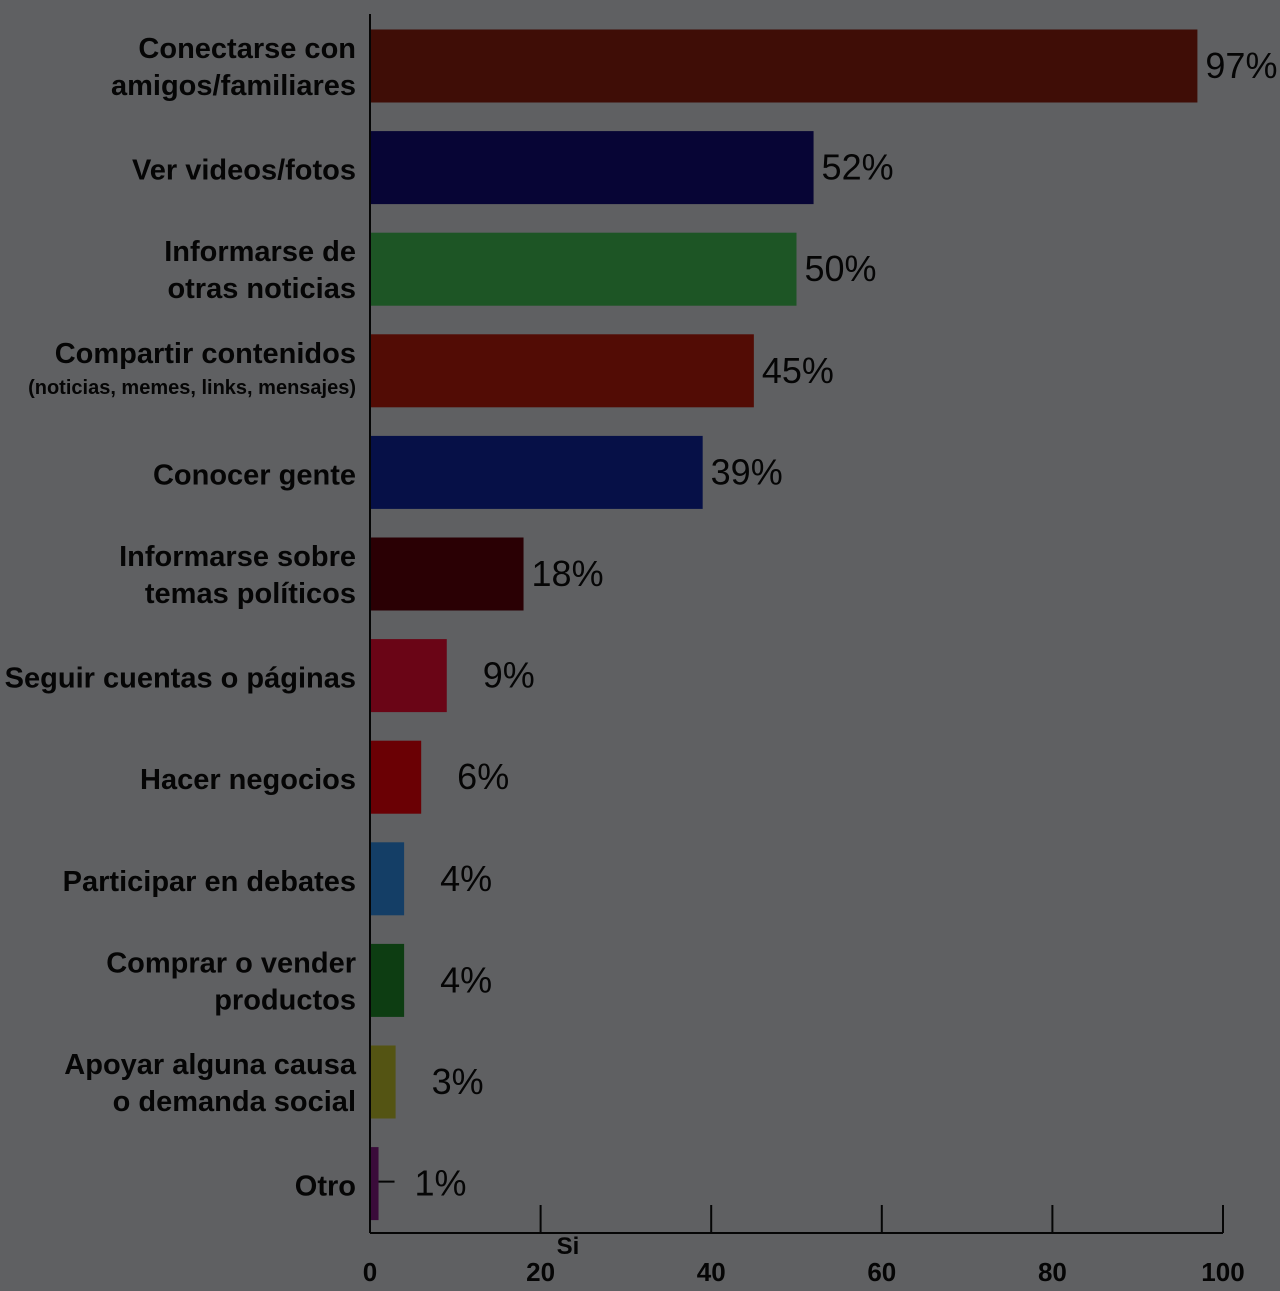 The width and height of the screenshot is (1280, 1291). I want to click on bar-value-label: 45%, so click(798, 370).